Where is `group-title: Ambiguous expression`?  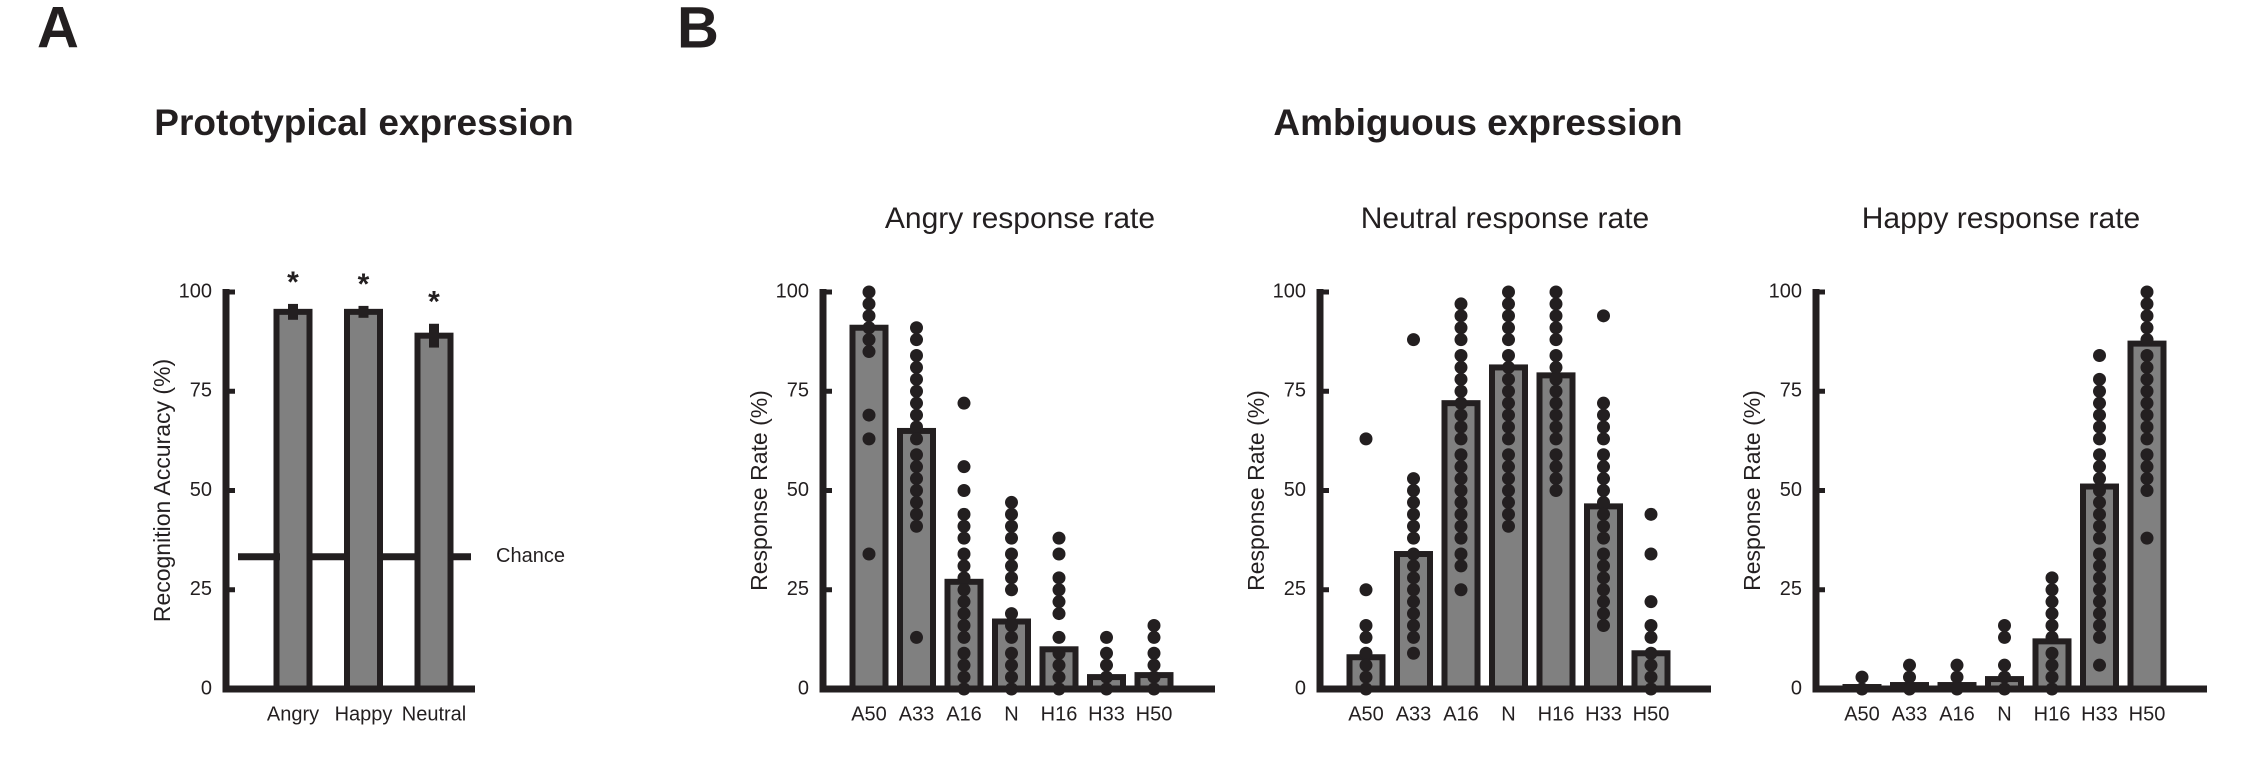
group-title: Ambiguous expression is located at coordinates (1477, 122).